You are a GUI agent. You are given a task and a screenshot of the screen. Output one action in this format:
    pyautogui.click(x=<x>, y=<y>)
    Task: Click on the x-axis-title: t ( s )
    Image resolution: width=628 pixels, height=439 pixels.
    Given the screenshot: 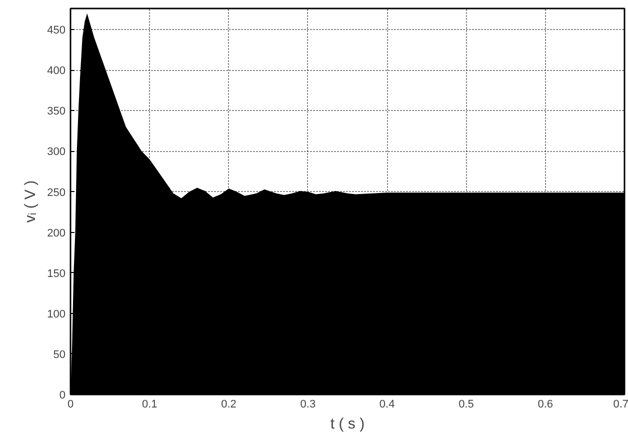 What is the action you would take?
    pyautogui.click(x=347, y=424)
    